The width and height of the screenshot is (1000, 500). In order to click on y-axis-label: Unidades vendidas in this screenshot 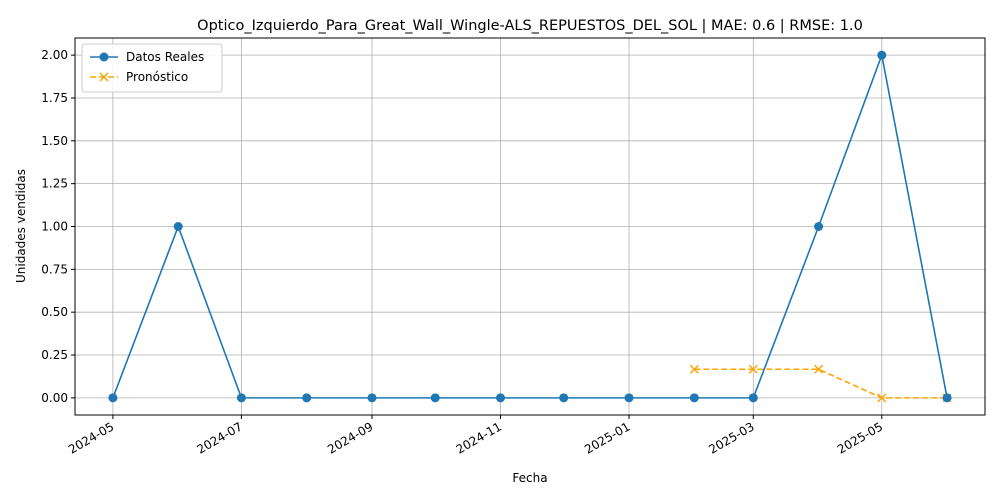, I will do `click(21, 226)`.